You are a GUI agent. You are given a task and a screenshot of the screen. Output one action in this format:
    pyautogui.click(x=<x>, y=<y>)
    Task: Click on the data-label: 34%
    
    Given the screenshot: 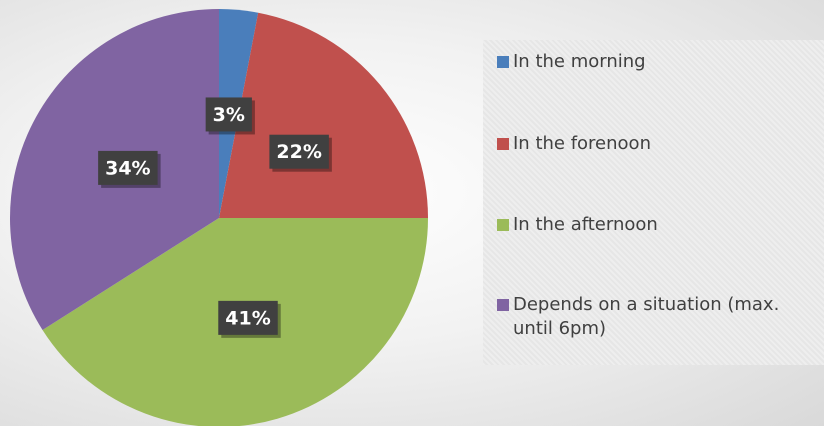 What is the action you would take?
    pyautogui.click(x=129, y=169)
    